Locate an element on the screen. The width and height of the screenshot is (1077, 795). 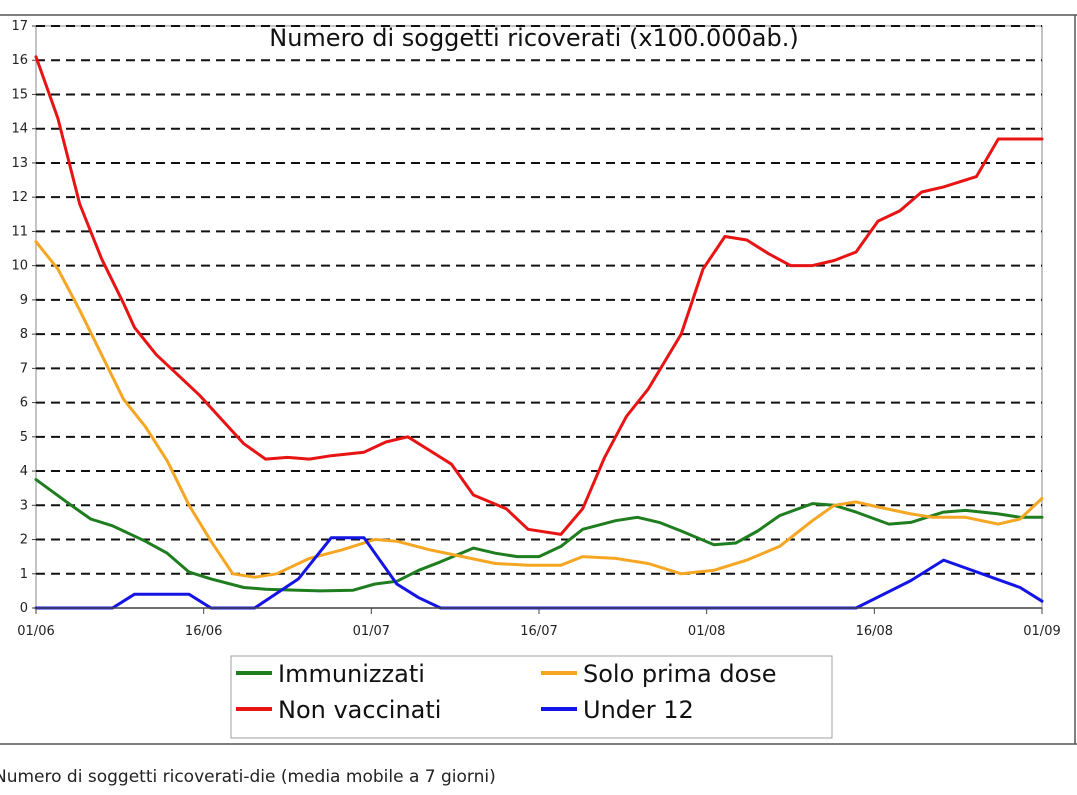
y-tick-label: 1 is located at coordinates (24, 574).